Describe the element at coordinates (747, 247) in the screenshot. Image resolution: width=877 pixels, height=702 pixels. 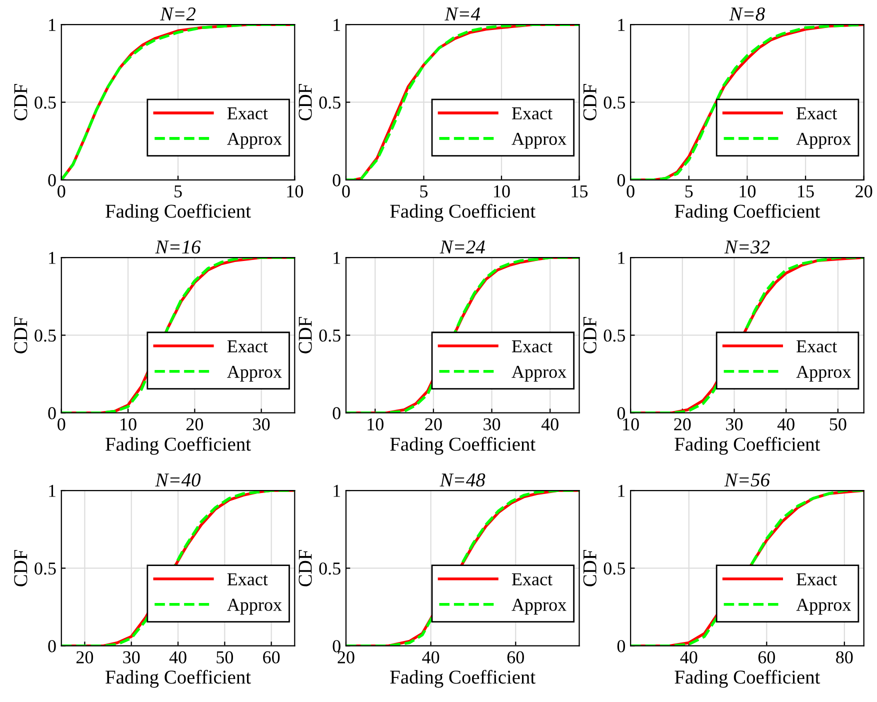
I see `chart-title: N=32` at that location.